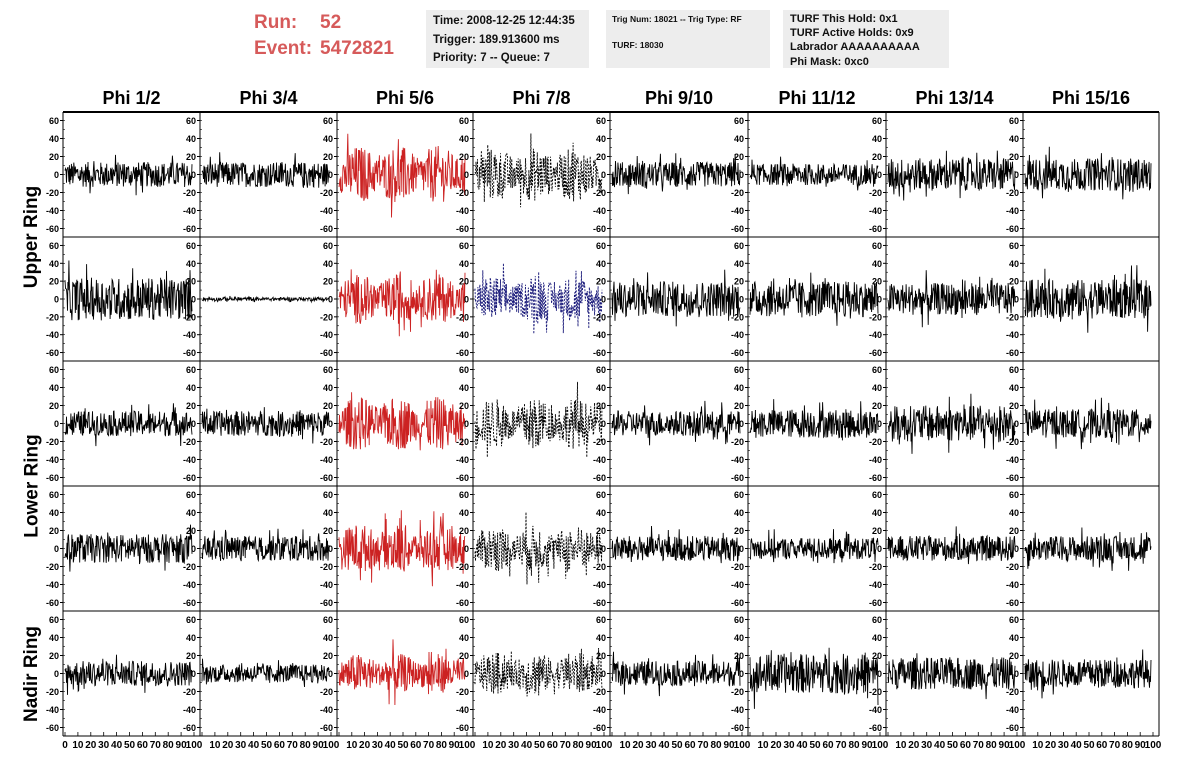  I want to click on column-title: Phi 13/14, so click(954, 98).